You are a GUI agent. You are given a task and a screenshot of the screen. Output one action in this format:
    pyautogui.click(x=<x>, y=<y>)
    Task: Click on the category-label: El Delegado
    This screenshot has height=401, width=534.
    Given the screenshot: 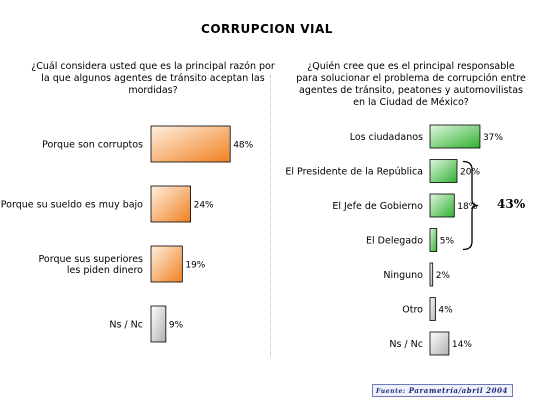 What is the action you would take?
    pyautogui.click(x=394, y=241)
    